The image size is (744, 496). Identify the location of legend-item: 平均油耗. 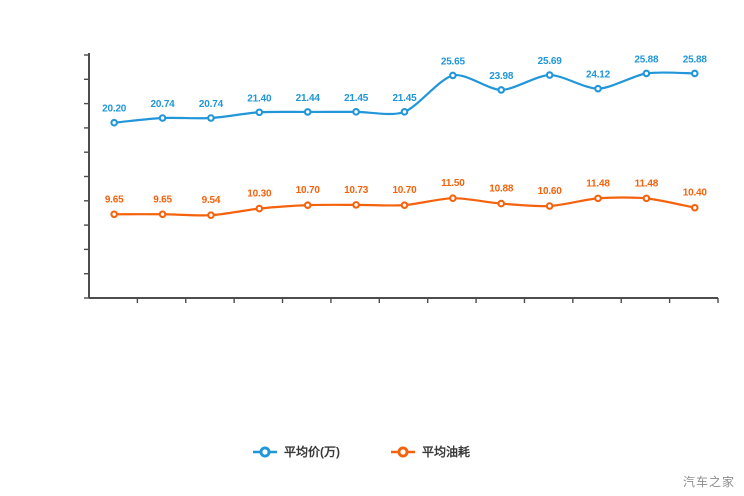
(430, 451).